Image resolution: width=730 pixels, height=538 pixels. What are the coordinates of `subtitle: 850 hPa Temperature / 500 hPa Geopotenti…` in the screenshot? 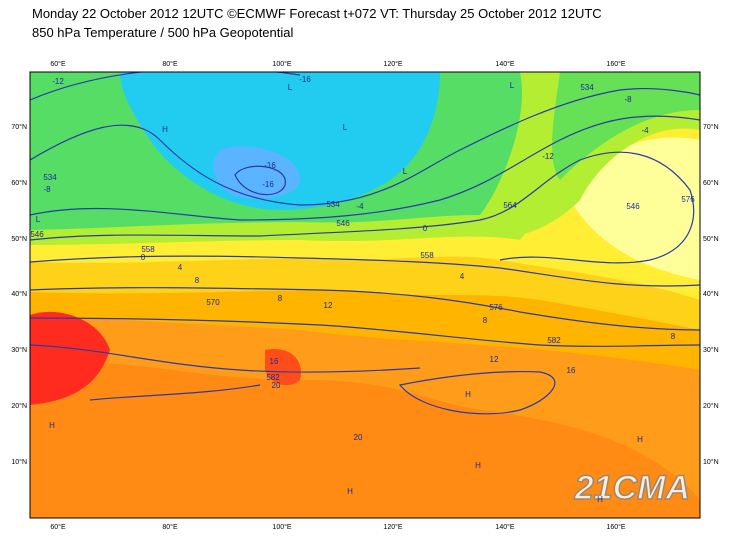 It's located at (163, 32).